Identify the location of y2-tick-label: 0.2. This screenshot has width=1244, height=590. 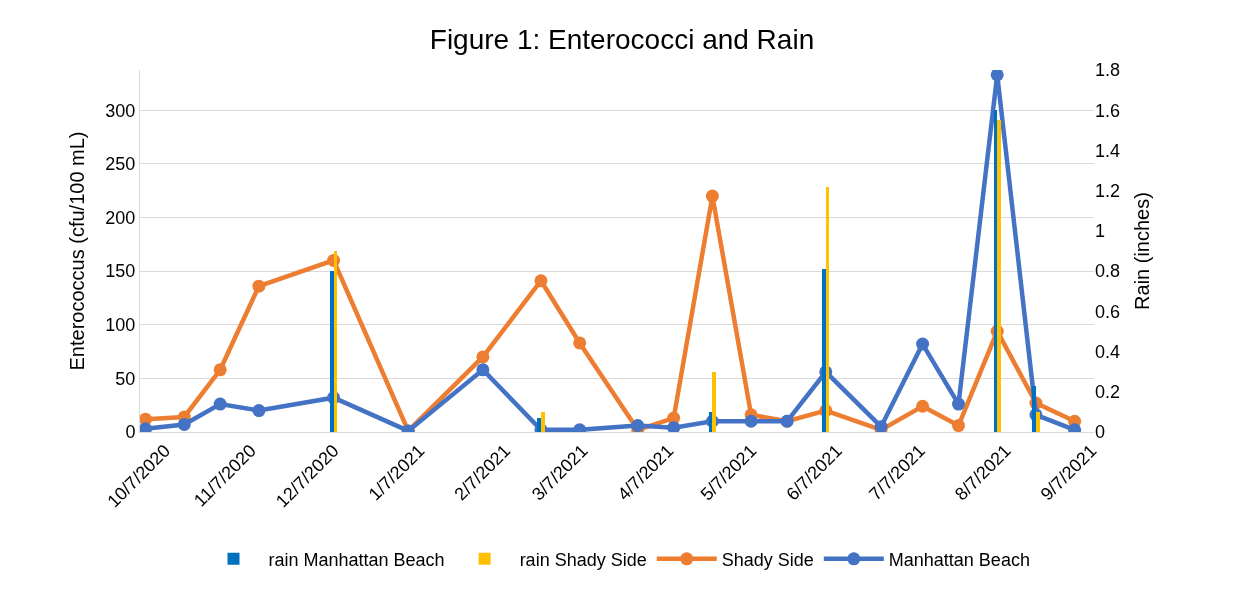
(1108, 392).